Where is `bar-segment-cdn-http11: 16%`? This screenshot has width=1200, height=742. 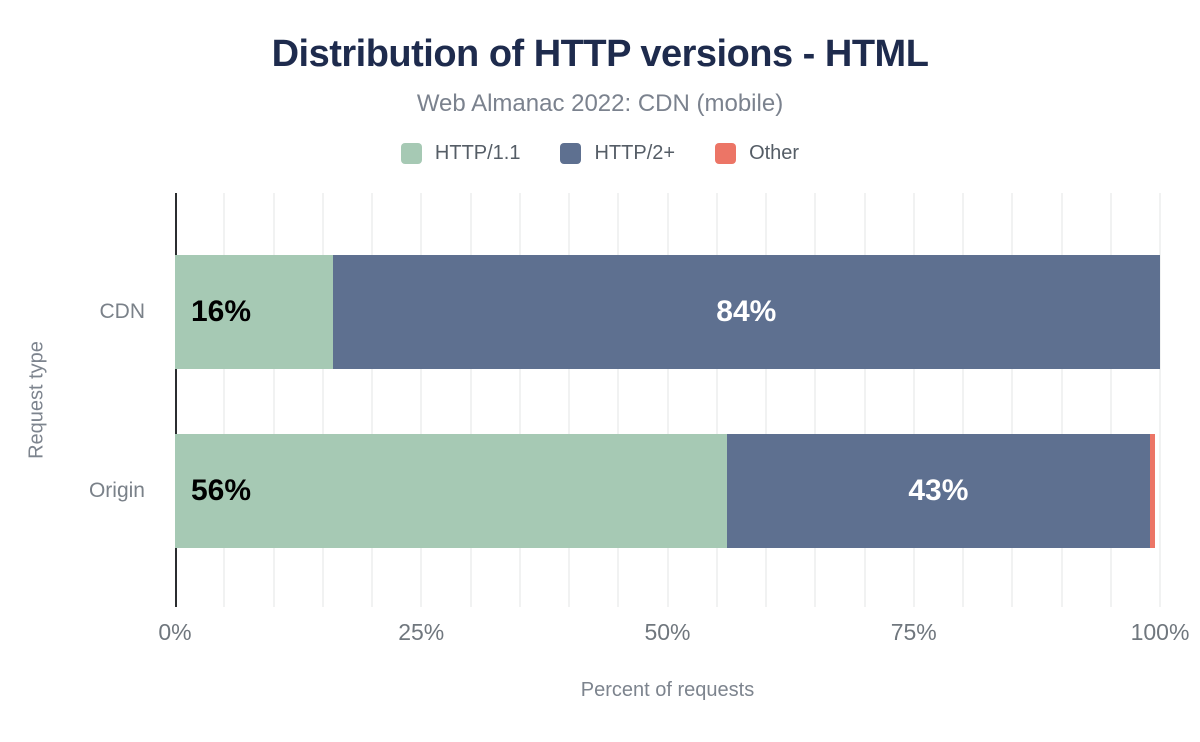 bar-segment-cdn-http11: 16% is located at coordinates (254, 312).